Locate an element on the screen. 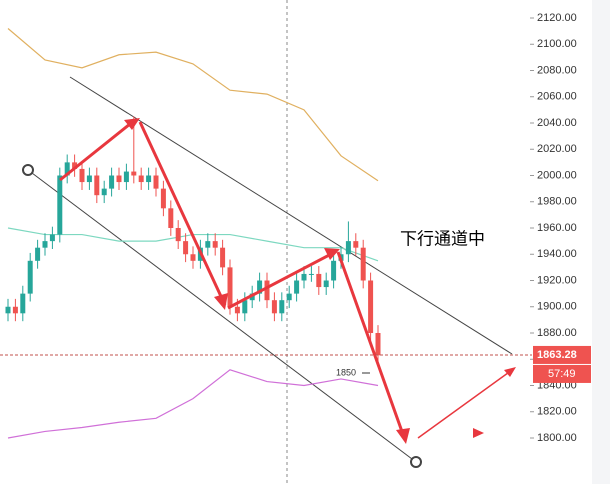 This screenshot has width=610, height=489. y-tick-label: 1800.00 is located at coordinates (557, 438).